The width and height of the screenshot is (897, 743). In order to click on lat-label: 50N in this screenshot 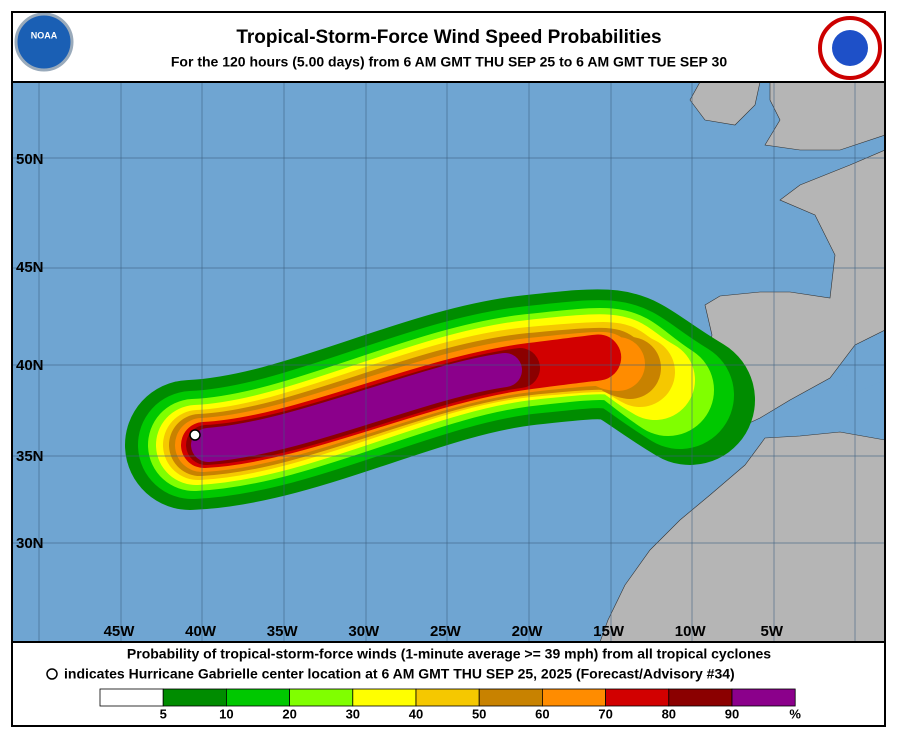, I will do `click(30, 159)`.